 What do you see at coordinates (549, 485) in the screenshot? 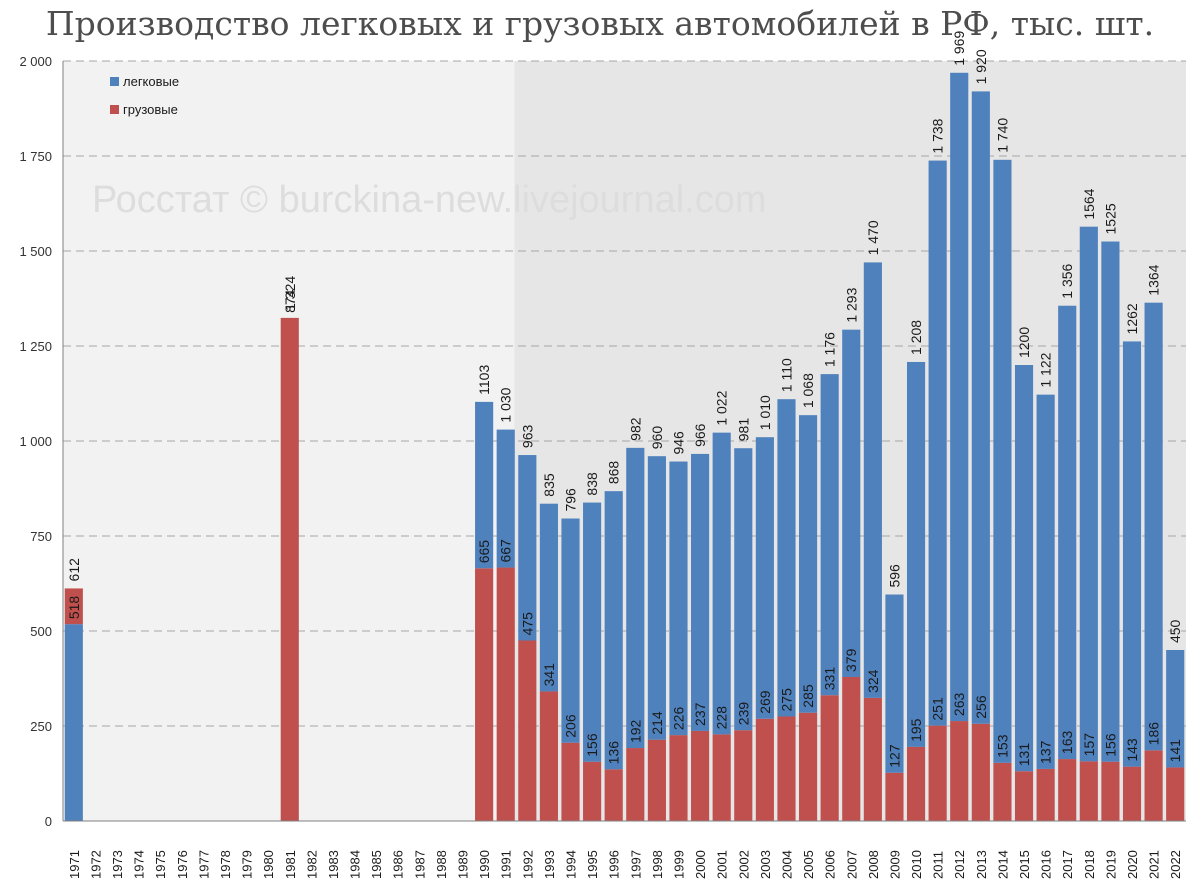
I see `total-label: 835` at bounding box center [549, 485].